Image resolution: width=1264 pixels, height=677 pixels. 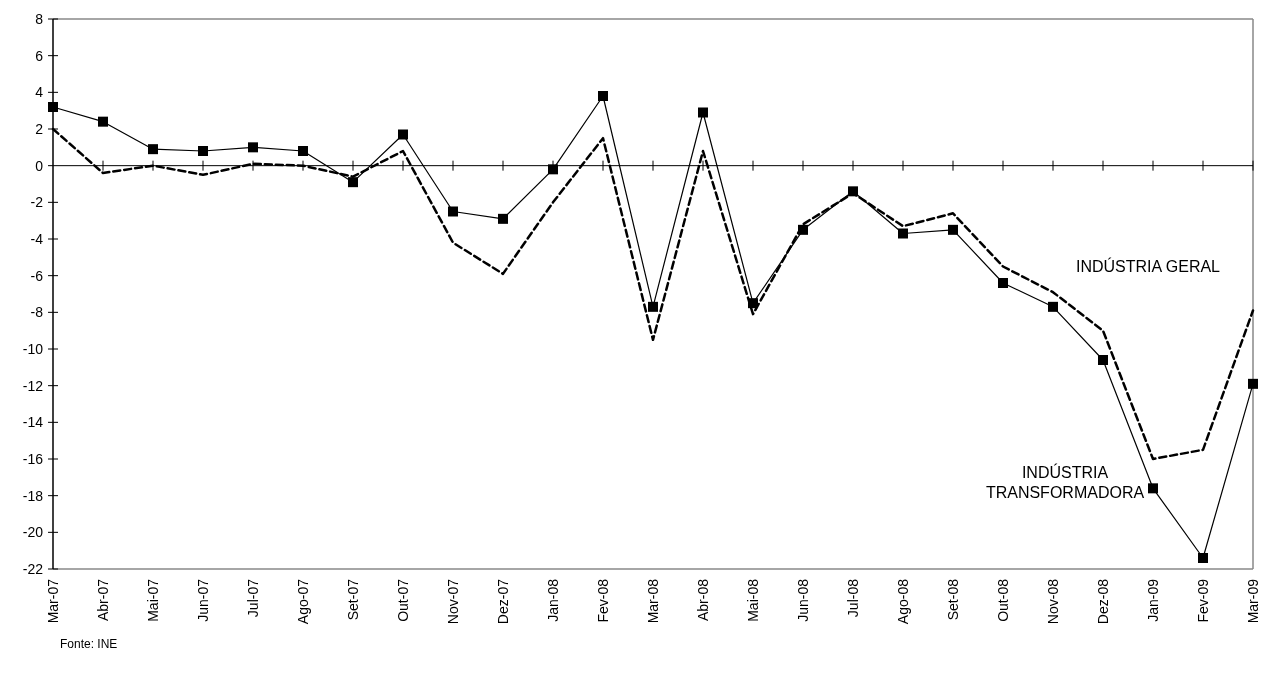 What do you see at coordinates (39, 165) in the screenshot?
I see `y-tick-label: 0` at bounding box center [39, 165].